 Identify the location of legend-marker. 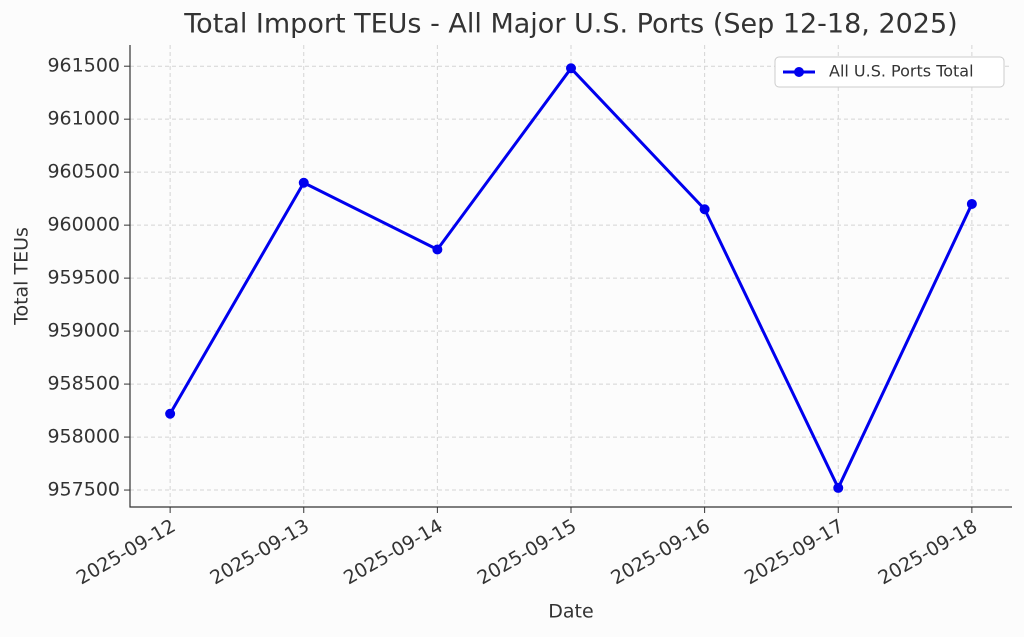
(799, 72).